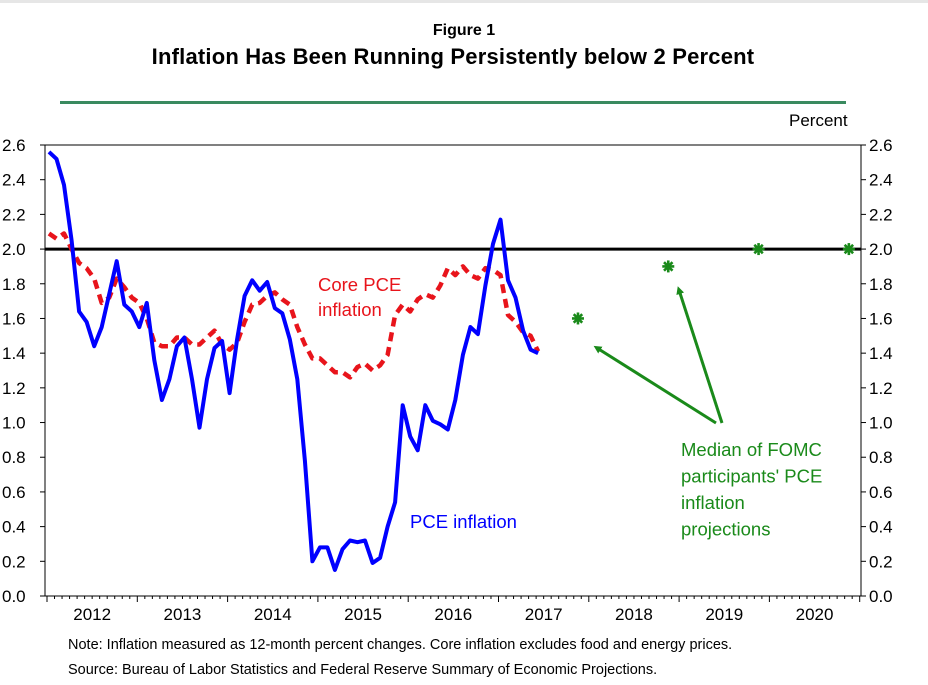  I want to click on y-tick-label-right: 0.4, so click(881, 527).